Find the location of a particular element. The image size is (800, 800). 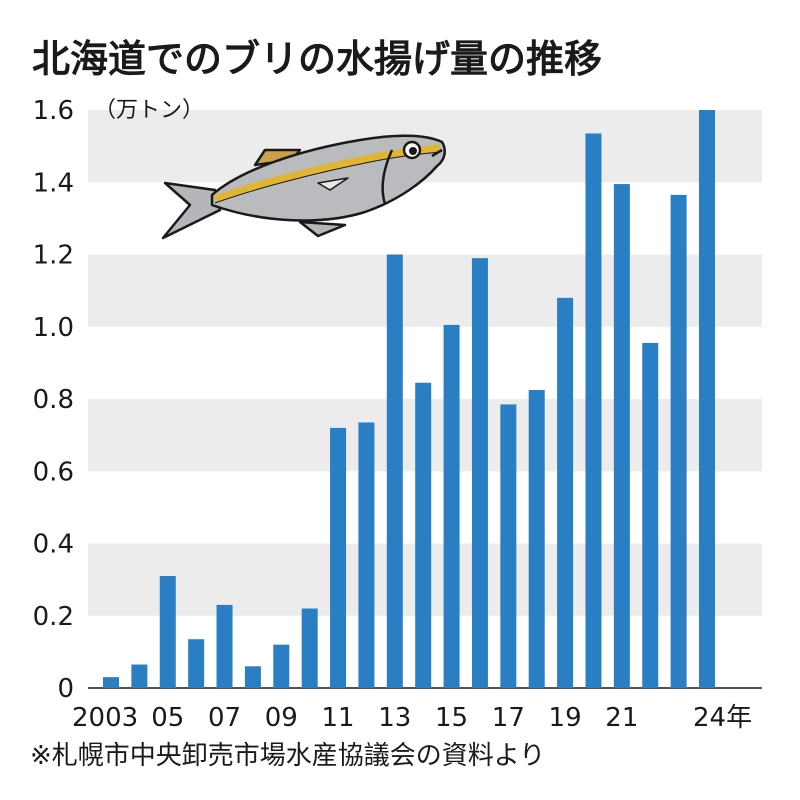

y-unit-label: （万トン） is located at coordinates (149, 110).